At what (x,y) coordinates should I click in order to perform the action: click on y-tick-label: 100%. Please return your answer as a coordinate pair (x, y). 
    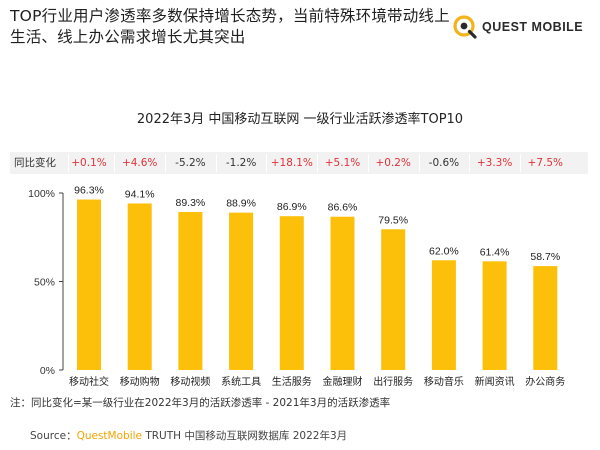
    Looking at the image, I should click on (41, 194).